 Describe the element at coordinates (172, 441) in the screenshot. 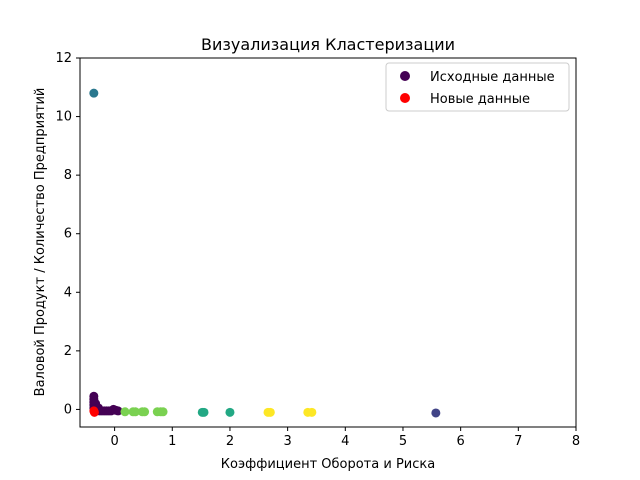

I see `x-tick-label: 1` at that location.